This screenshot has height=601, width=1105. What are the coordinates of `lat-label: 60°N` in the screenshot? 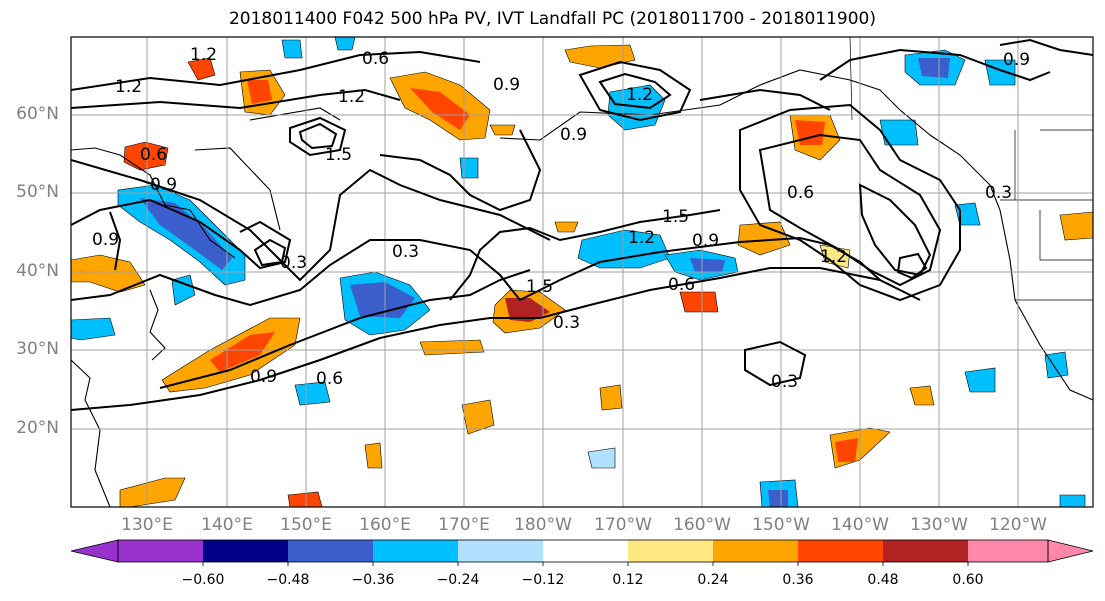 It's located at (37, 114).